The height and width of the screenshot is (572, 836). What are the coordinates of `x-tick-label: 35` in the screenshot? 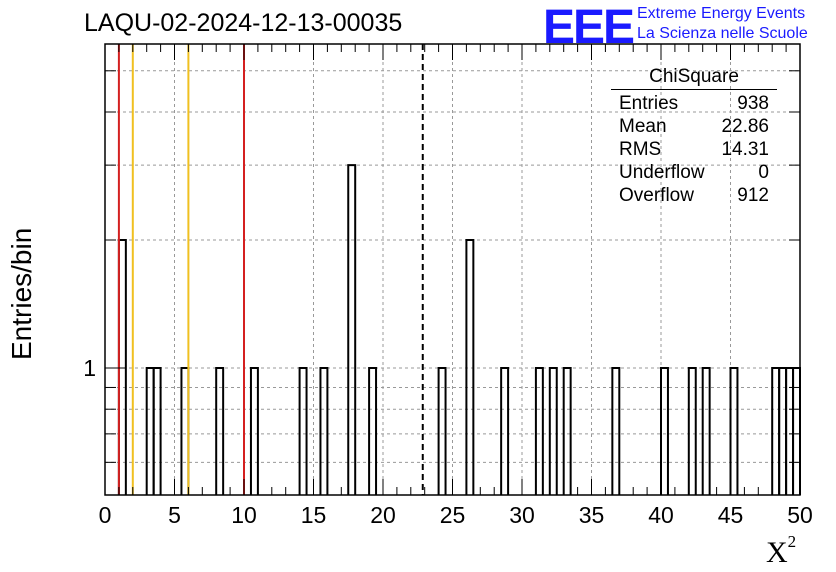 It's located at (592, 515).